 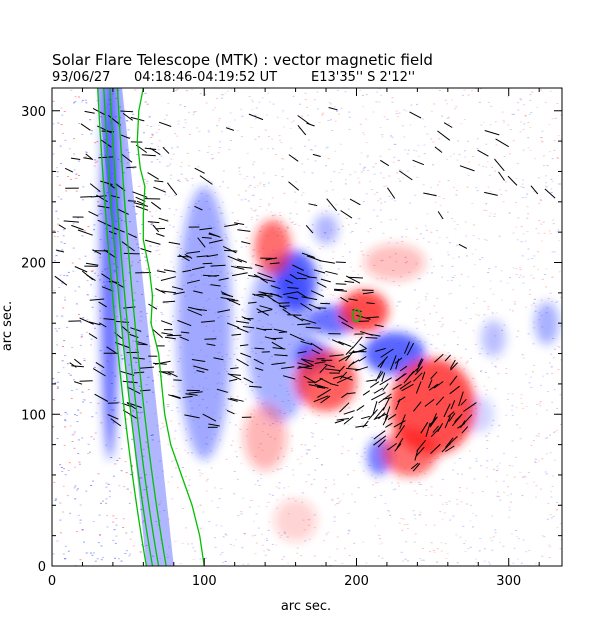 What do you see at coordinates (170, 327) in the screenshot?
I see `wavy-contour-line` at bounding box center [170, 327].